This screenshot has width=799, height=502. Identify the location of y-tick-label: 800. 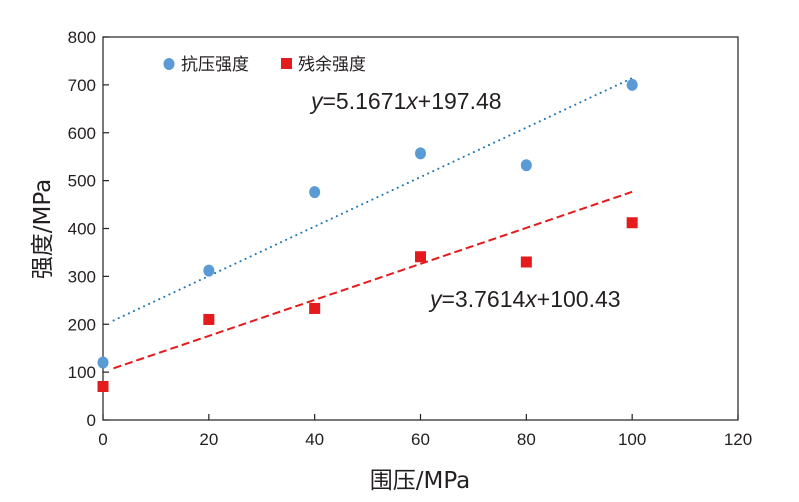
(82, 37).